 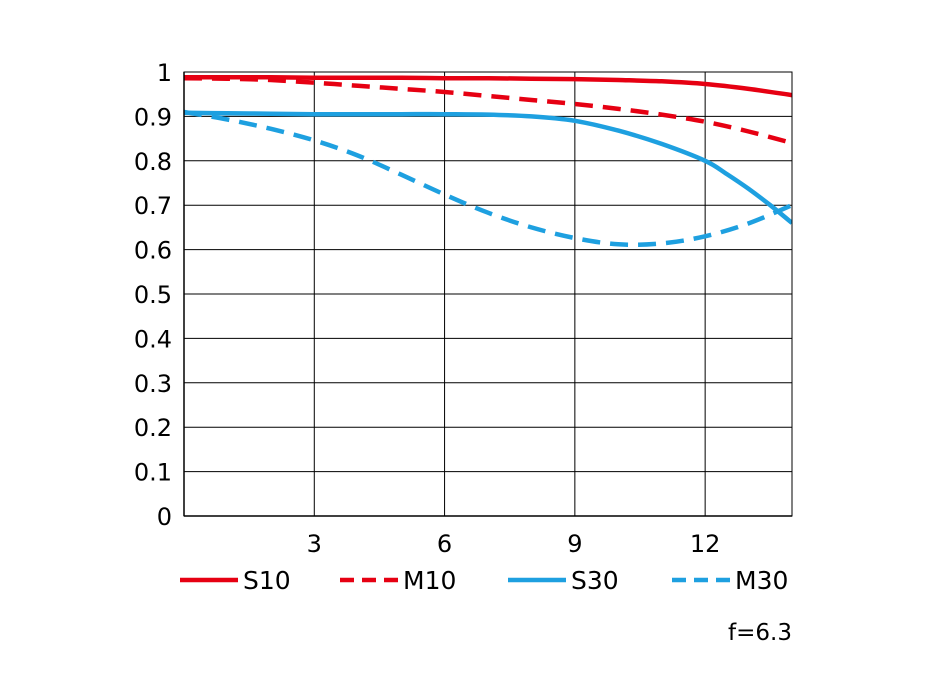 I want to click on legend: S10 M10 S30 M30, so click(x=484, y=580).